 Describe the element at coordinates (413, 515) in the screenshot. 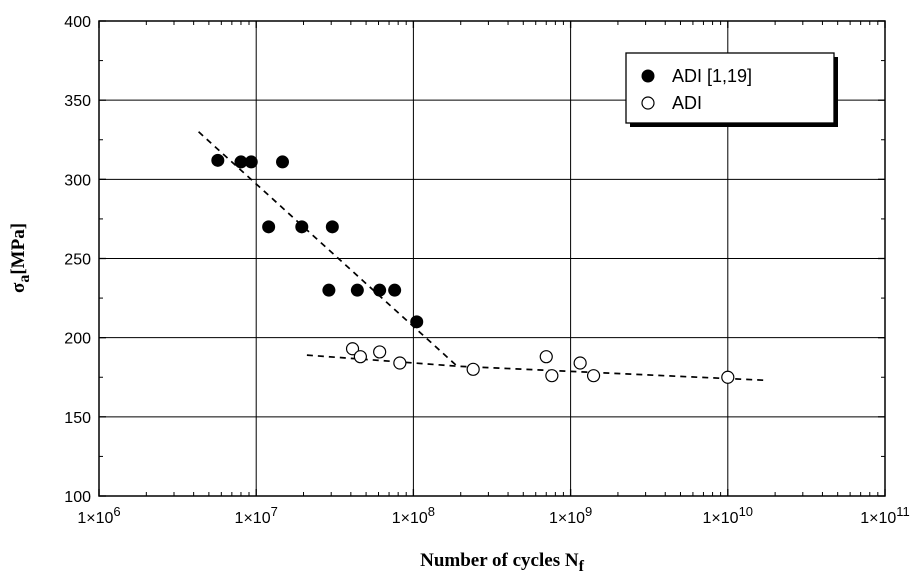

I see `x-tick-label: 1×10⁸` at that location.